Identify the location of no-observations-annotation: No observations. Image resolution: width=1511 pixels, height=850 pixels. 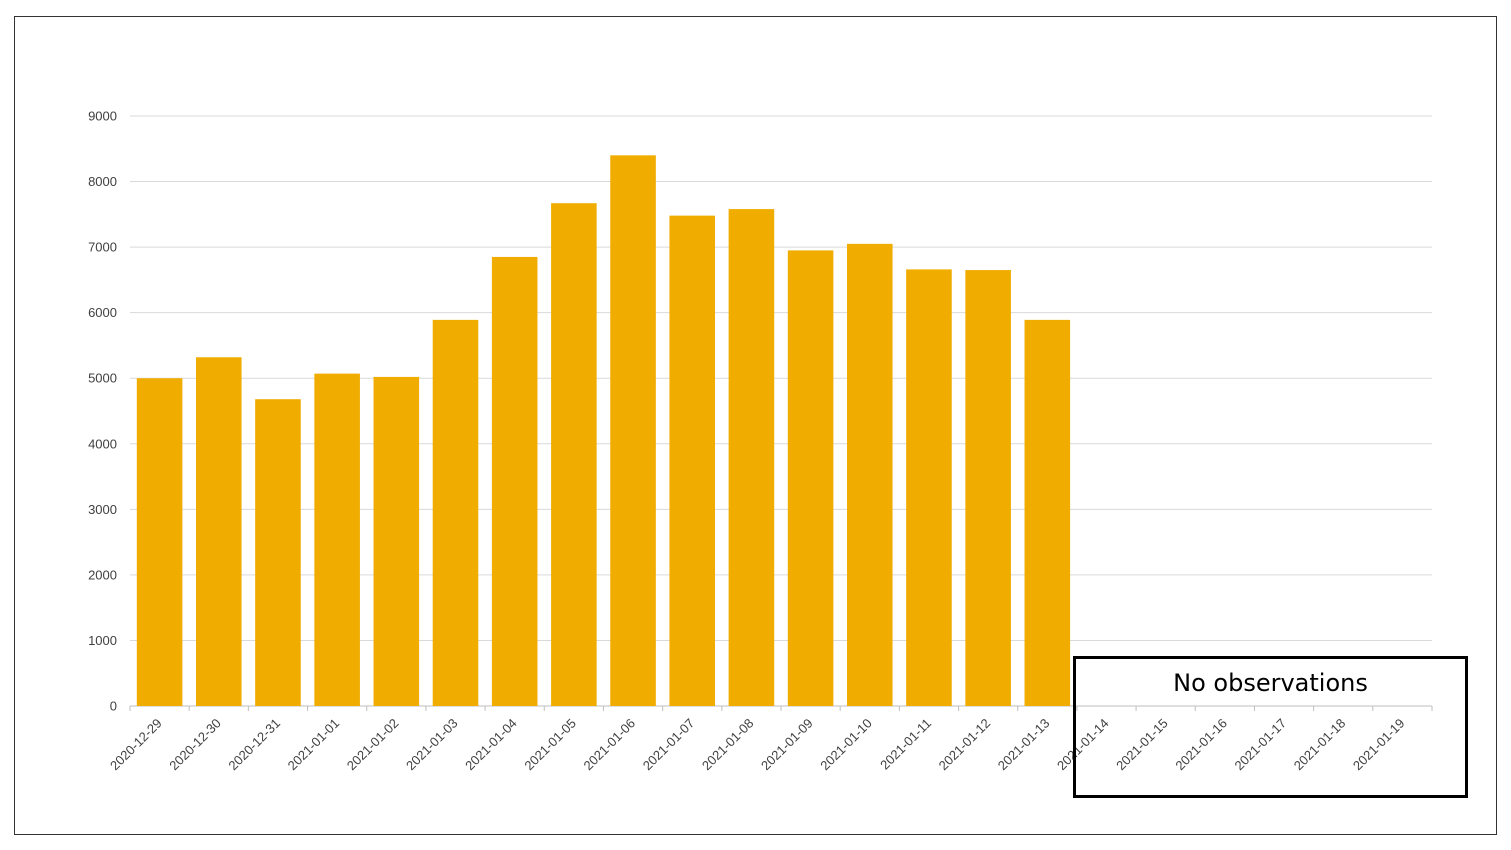
(1270, 727).